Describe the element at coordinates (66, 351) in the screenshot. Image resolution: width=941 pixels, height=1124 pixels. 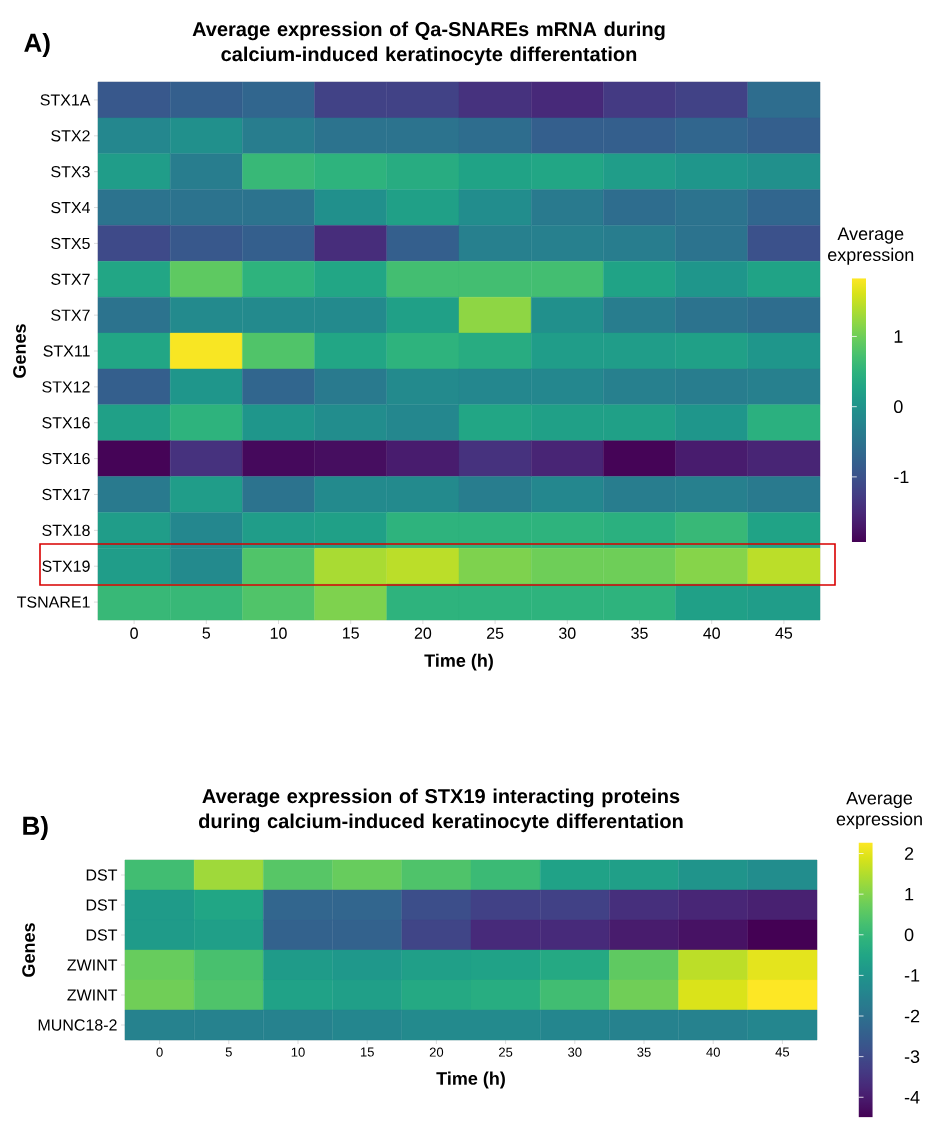
I see `y-tick-label: STX11` at that location.